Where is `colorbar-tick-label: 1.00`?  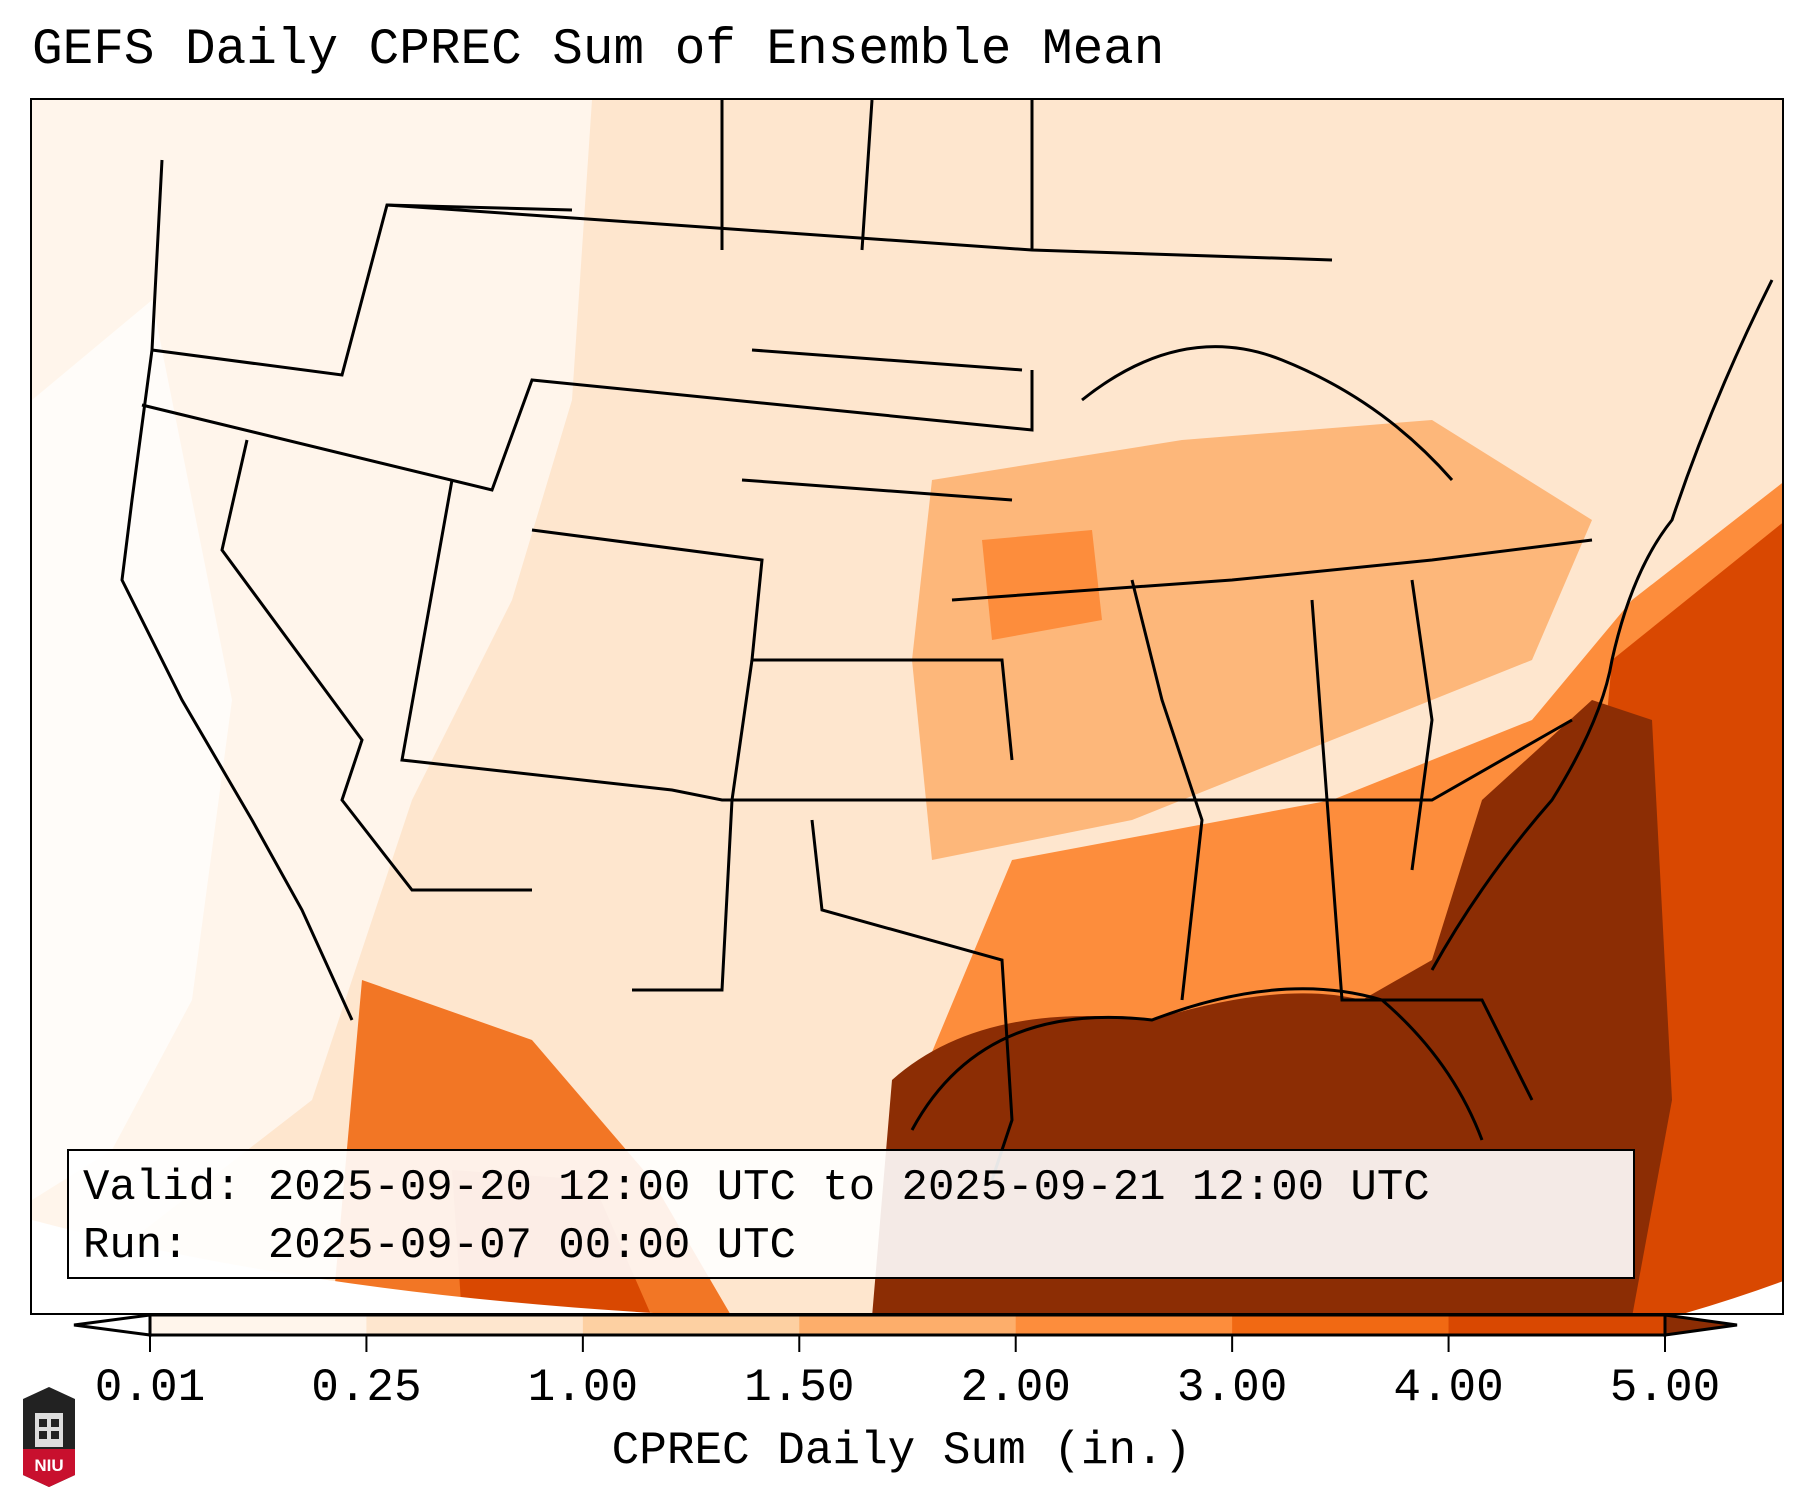 colorbar-tick-label: 1.00 is located at coordinates (583, 1388).